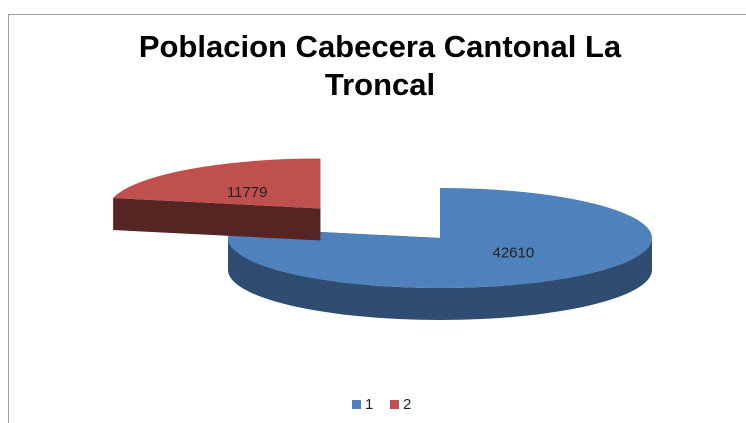 Image resolution: width=746 pixels, height=423 pixels. I want to click on data-label: 11779, so click(247, 192).